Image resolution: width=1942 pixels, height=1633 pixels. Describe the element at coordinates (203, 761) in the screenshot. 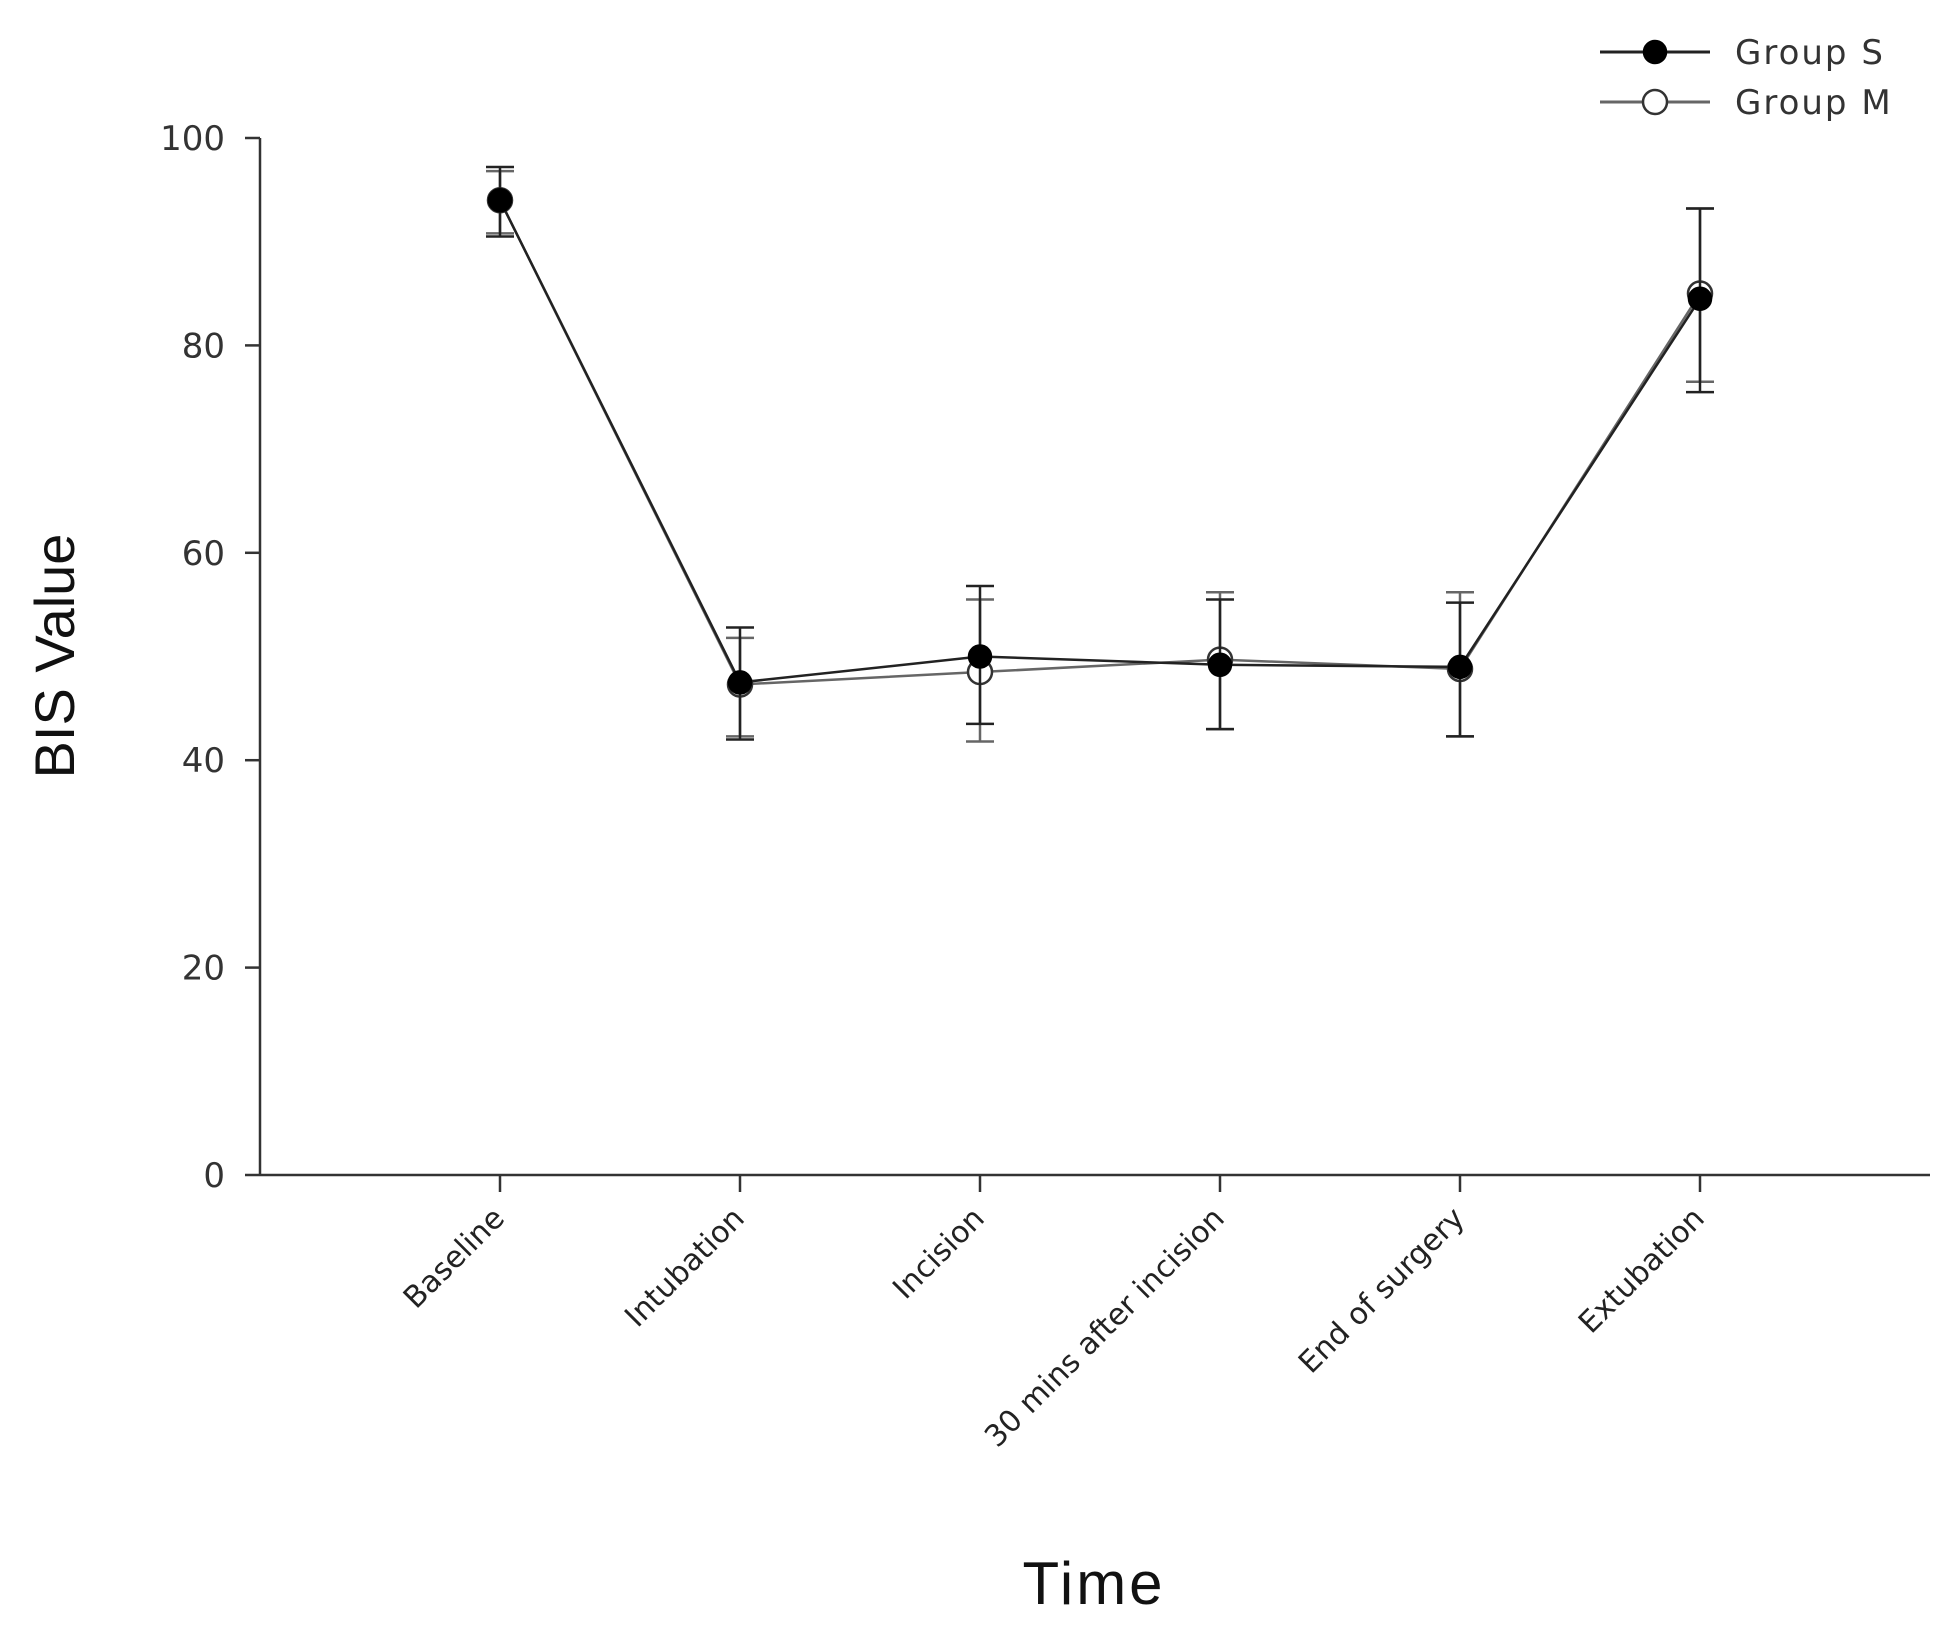

I see `y-tick-label: 40` at that location.